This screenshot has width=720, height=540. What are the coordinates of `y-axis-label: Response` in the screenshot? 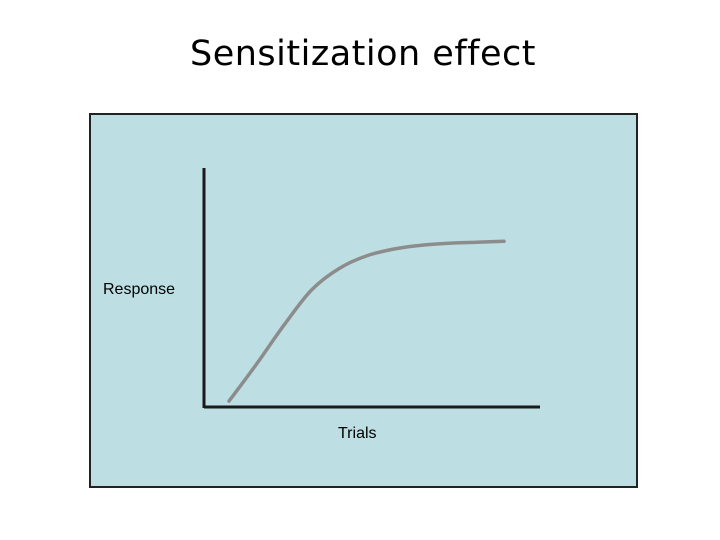 It's located at (139, 289).